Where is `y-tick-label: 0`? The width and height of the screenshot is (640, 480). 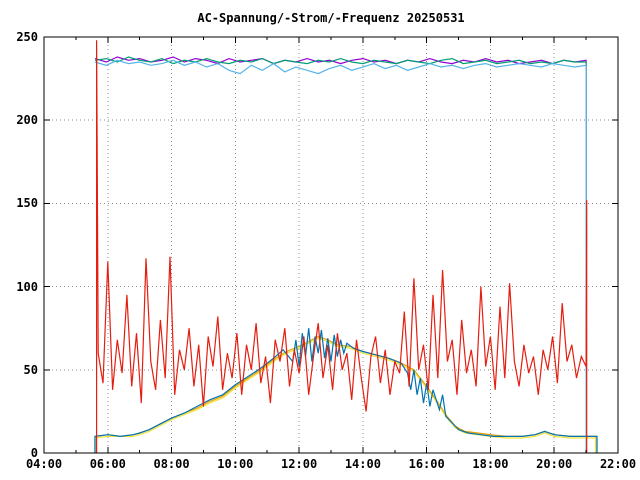 y-tick-label: 0 is located at coordinates (34, 453).